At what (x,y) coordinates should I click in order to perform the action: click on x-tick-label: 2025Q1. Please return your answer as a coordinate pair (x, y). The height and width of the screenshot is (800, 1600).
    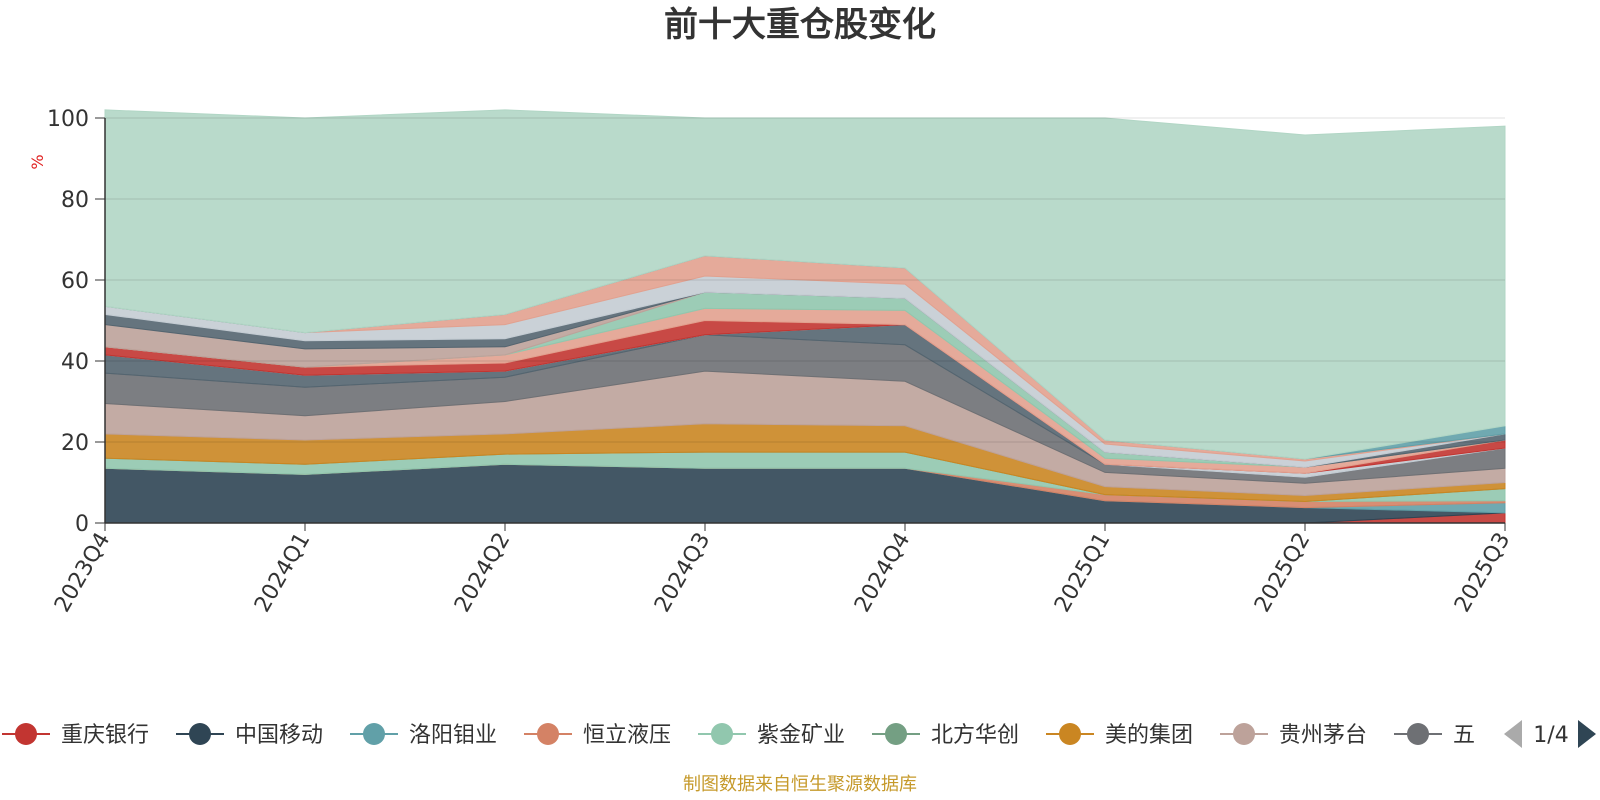
    Looking at the image, I should click on (1082, 573).